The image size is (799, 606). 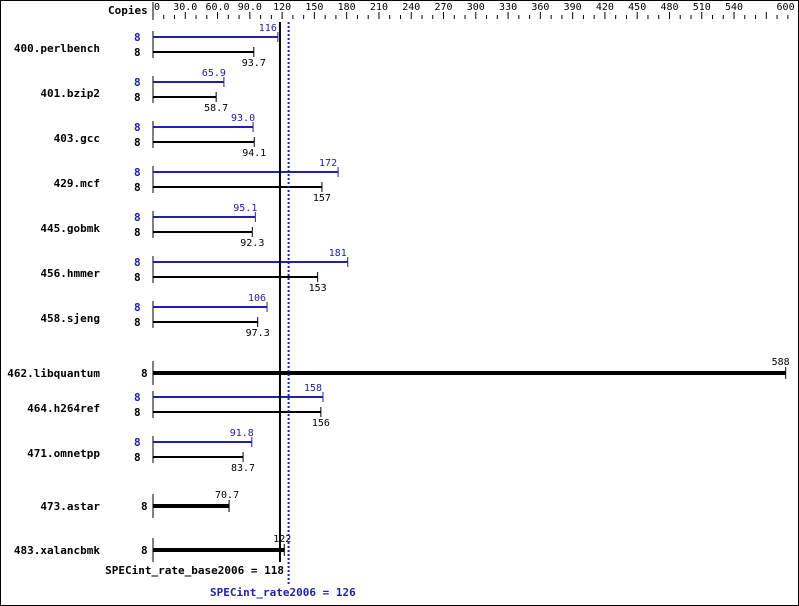 What do you see at coordinates (781, 362) in the screenshot?
I see `base-value-label: 588` at bounding box center [781, 362].